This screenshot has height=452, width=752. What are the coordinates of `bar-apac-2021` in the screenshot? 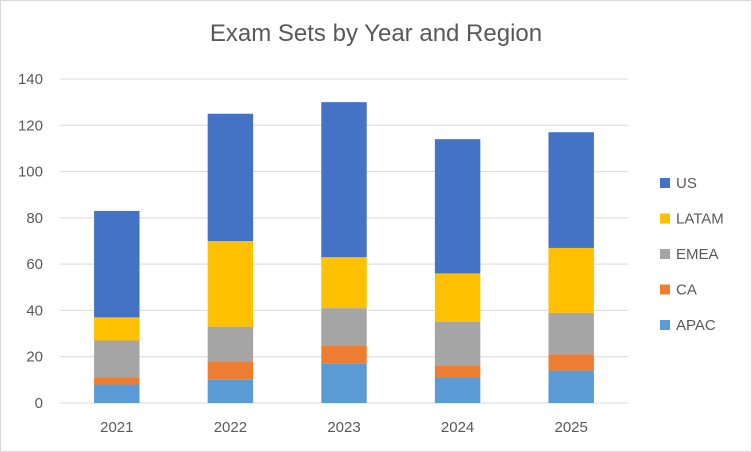 It's located at (117, 393).